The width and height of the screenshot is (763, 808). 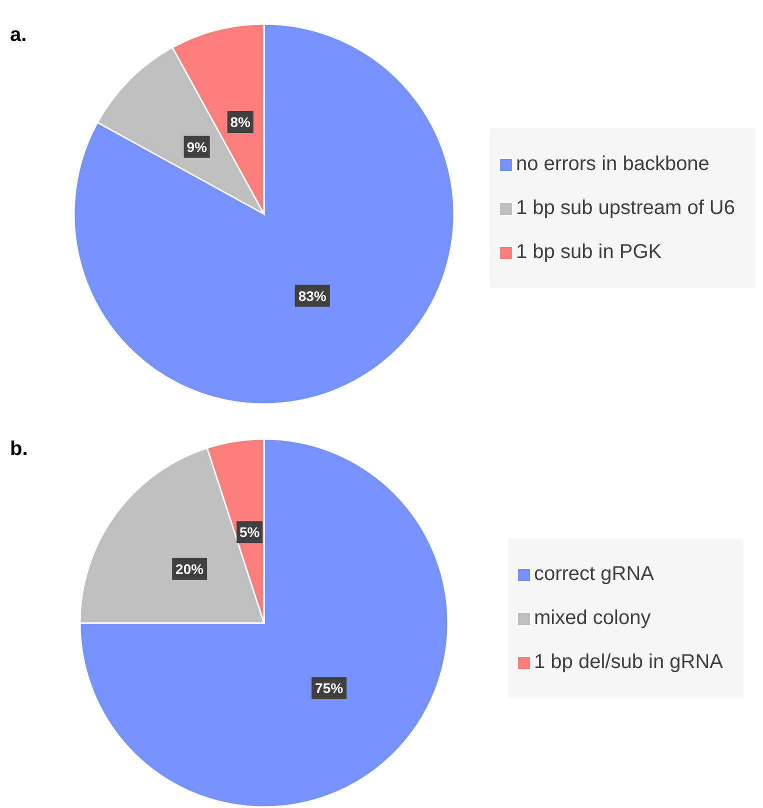 What do you see at coordinates (613, 164) in the screenshot?
I see `legend-label: no errors in backbone` at bounding box center [613, 164].